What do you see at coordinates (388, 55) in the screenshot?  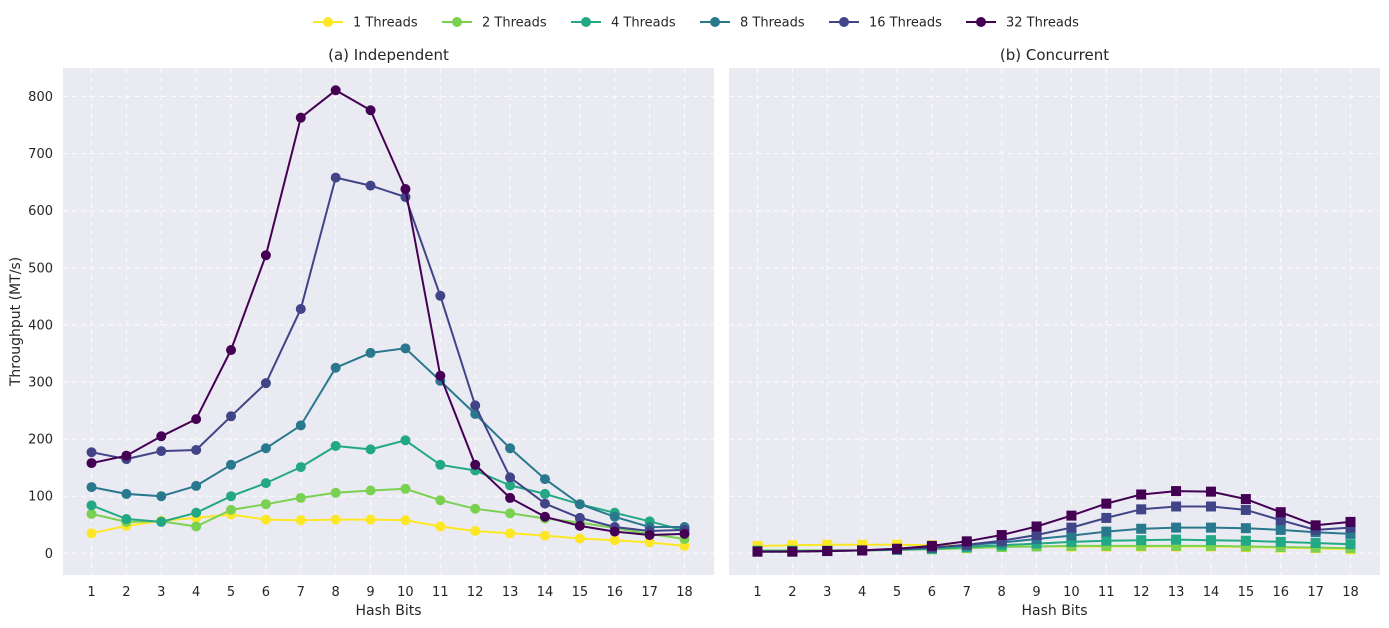 I see `panel-title: (a) Independent` at bounding box center [388, 55].